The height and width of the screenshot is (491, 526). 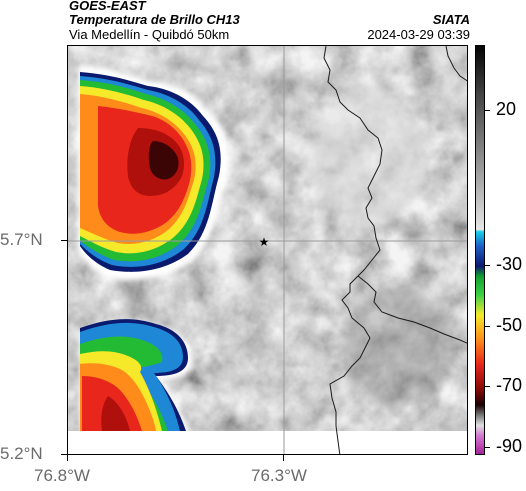 What do you see at coordinates (21, 453) in the screenshot?
I see `lat-label-5-2: 5.2°N` at bounding box center [21, 453].